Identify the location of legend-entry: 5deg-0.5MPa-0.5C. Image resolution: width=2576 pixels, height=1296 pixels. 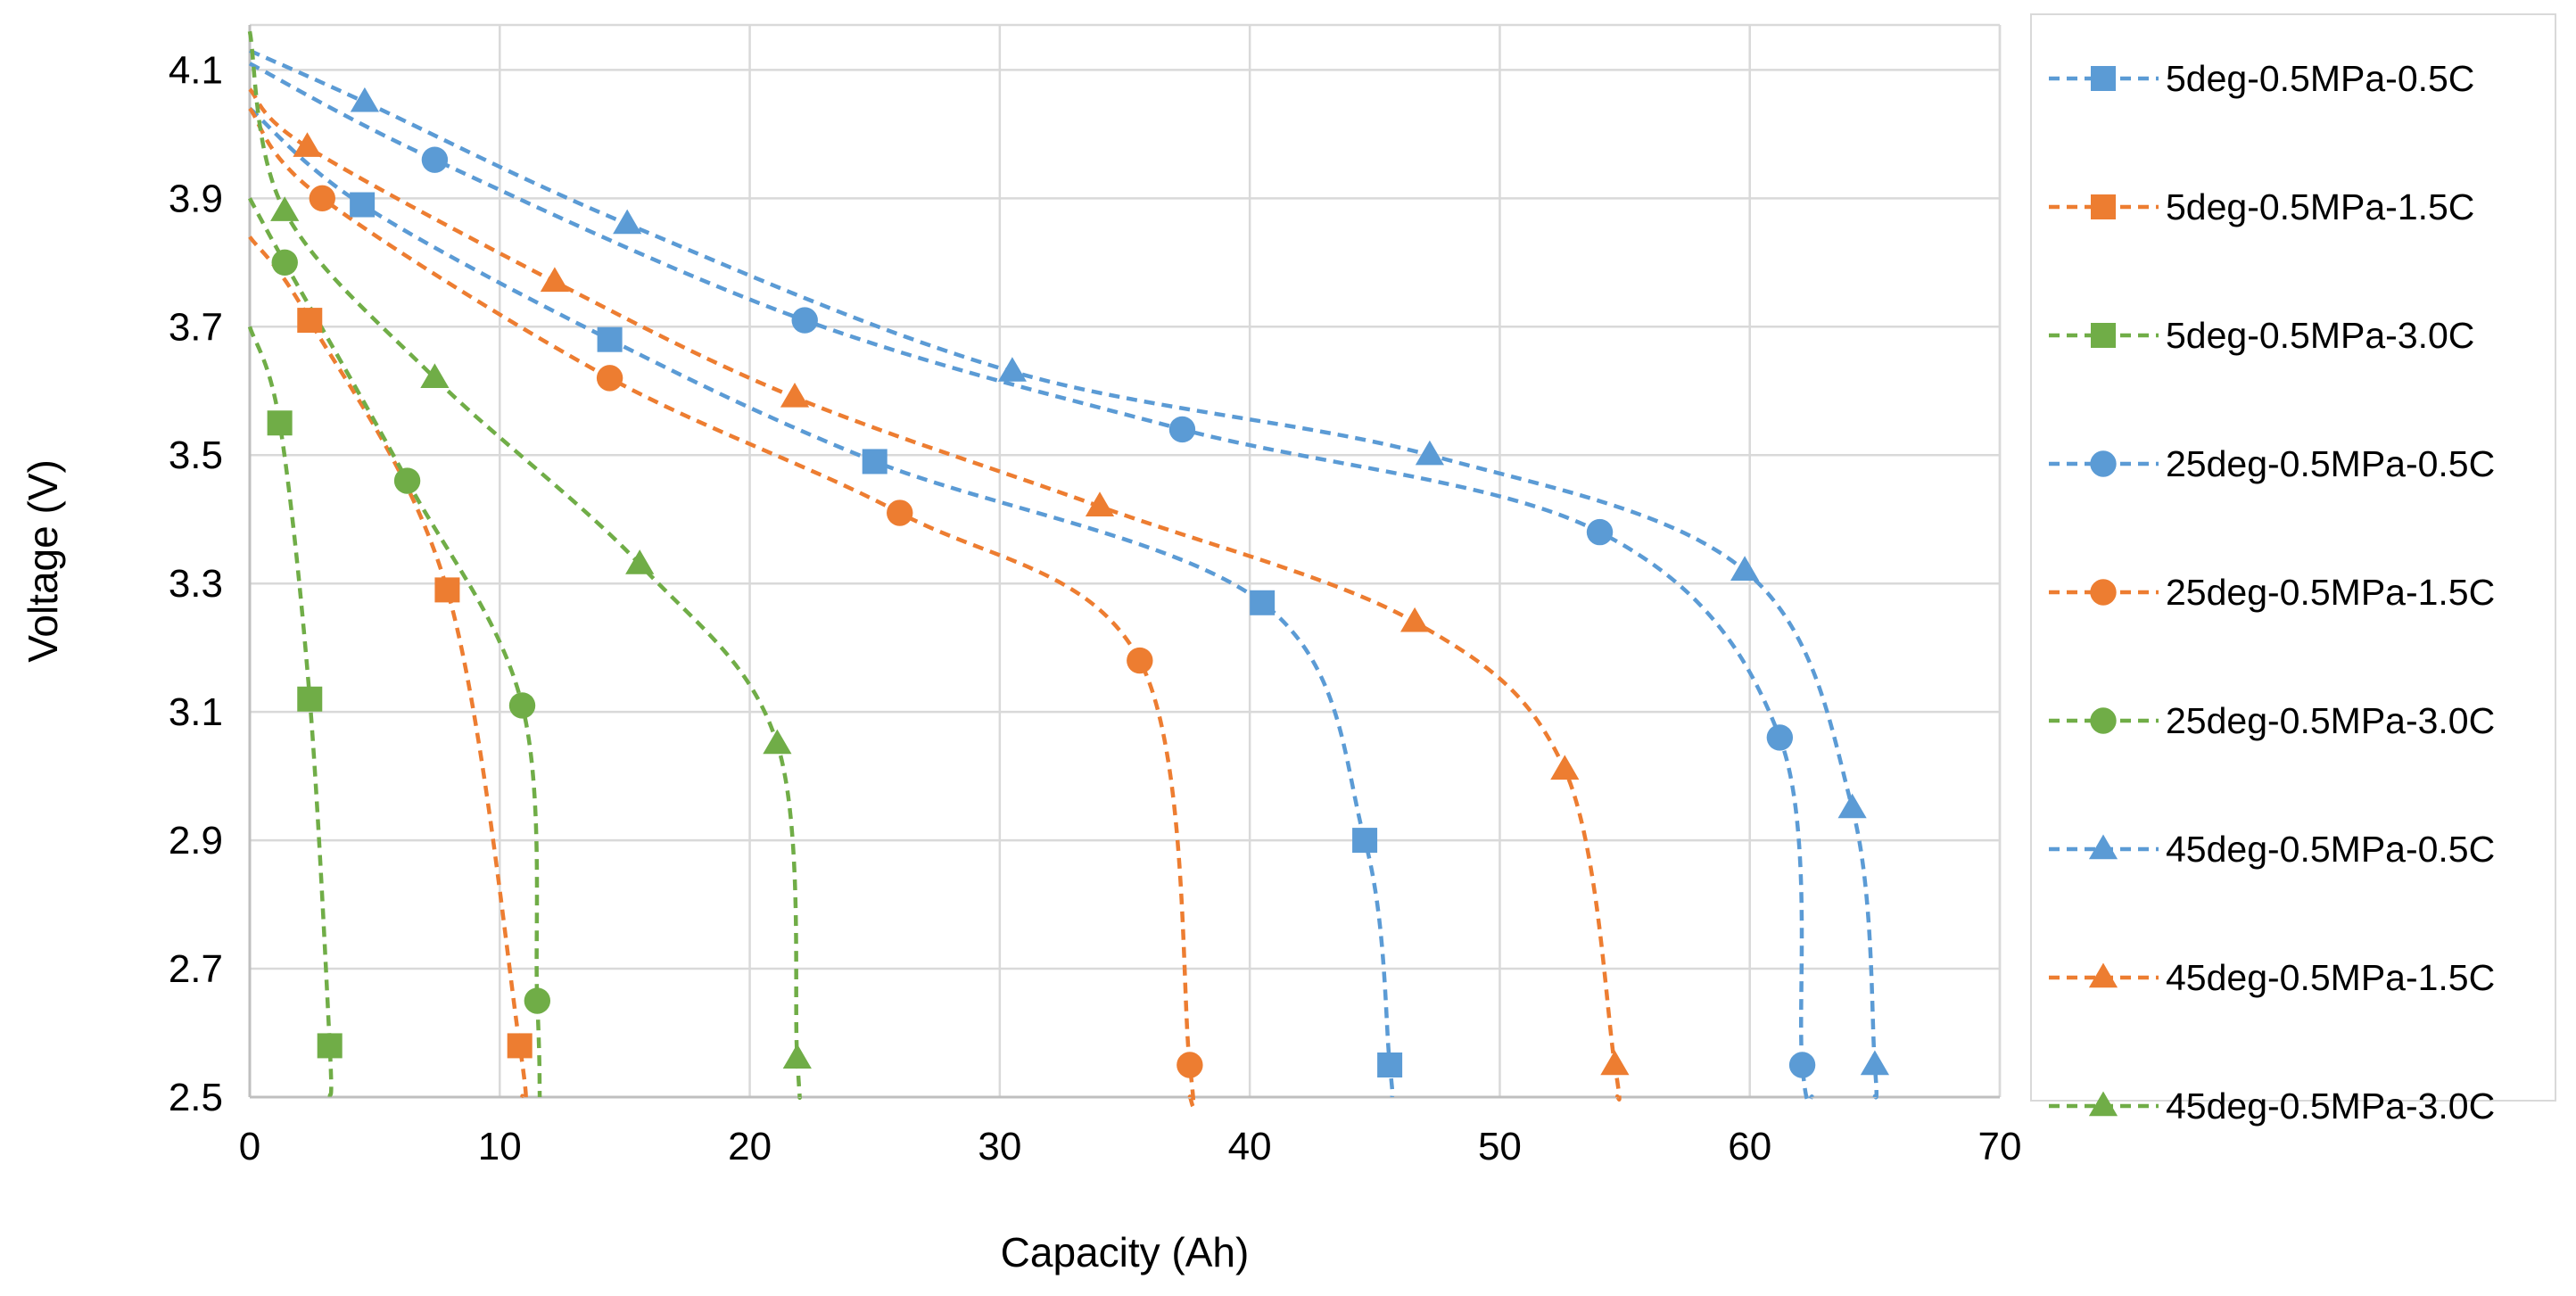
(2262, 78).